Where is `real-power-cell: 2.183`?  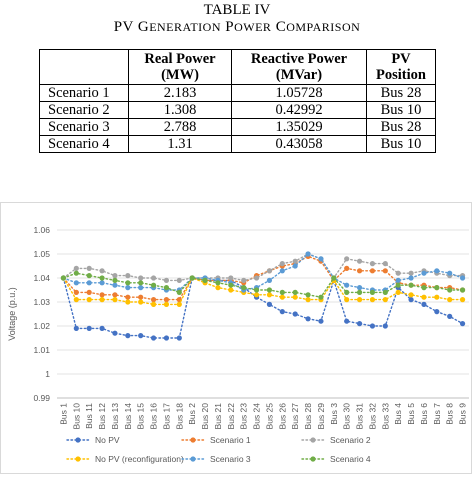 real-power-cell: 2.183 is located at coordinates (180, 93).